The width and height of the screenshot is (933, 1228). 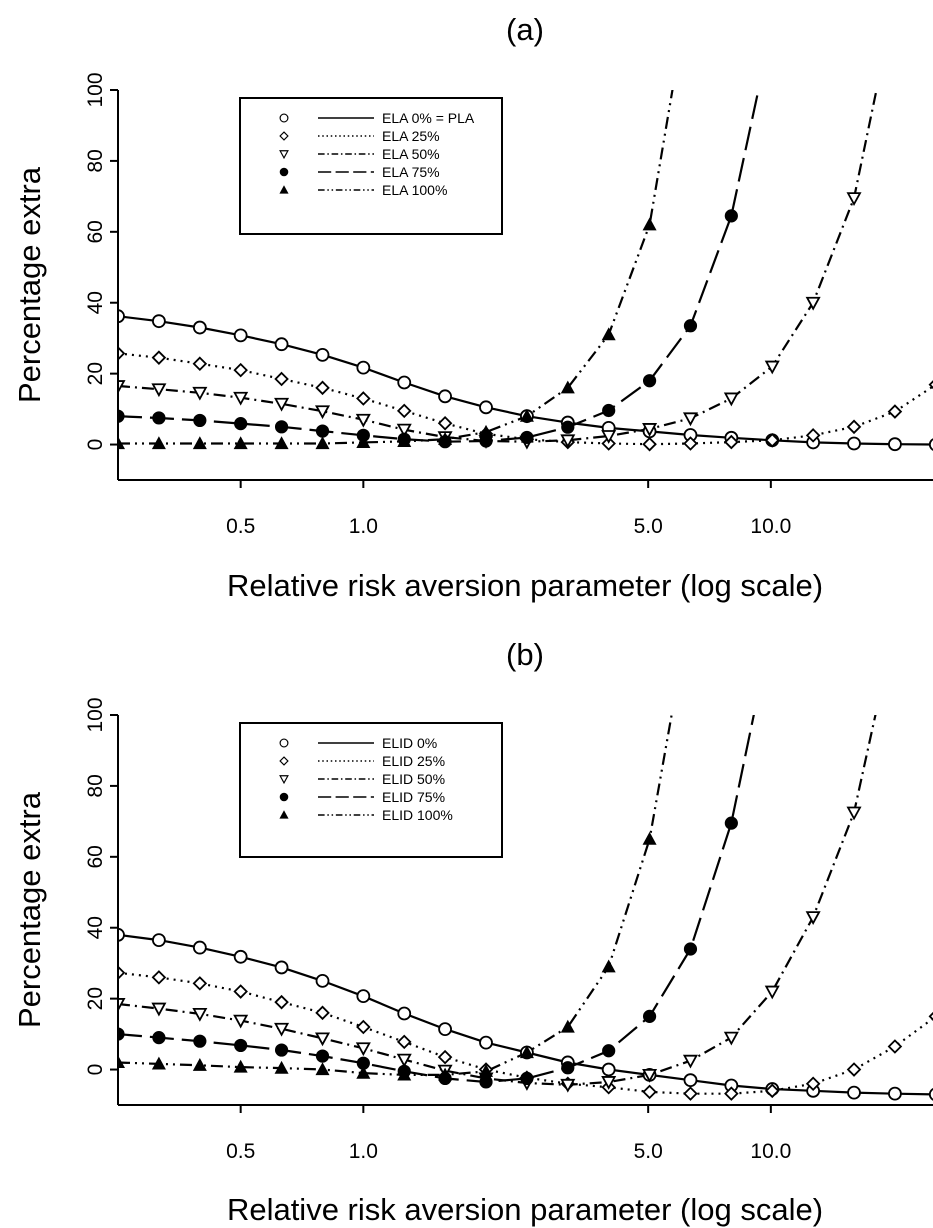 What do you see at coordinates (362, 761) in the screenshot?
I see `legend-entry: ELID 25%` at bounding box center [362, 761].